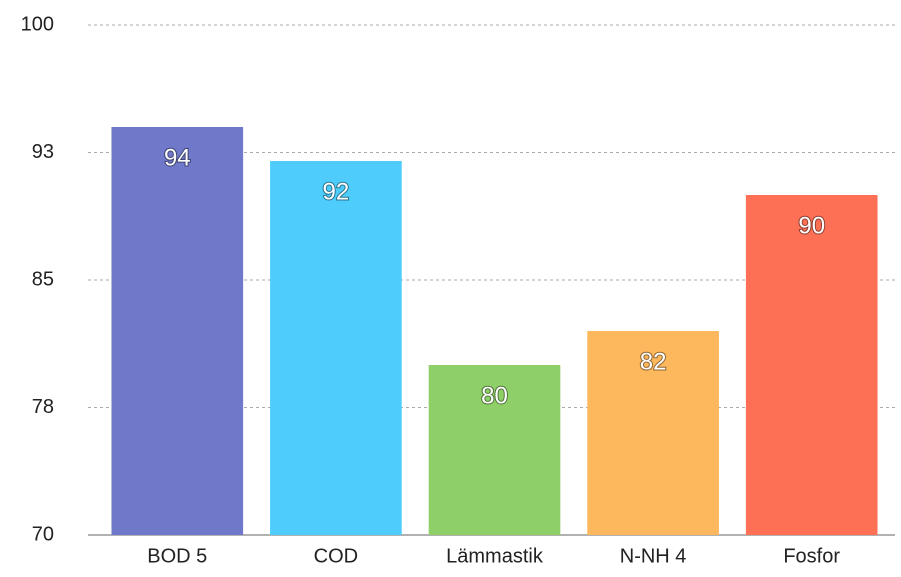 The image size is (901, 577). Describe the element at coordinates (43, 534) in the screenshot. I see `y-tick-label: 70` at that location.